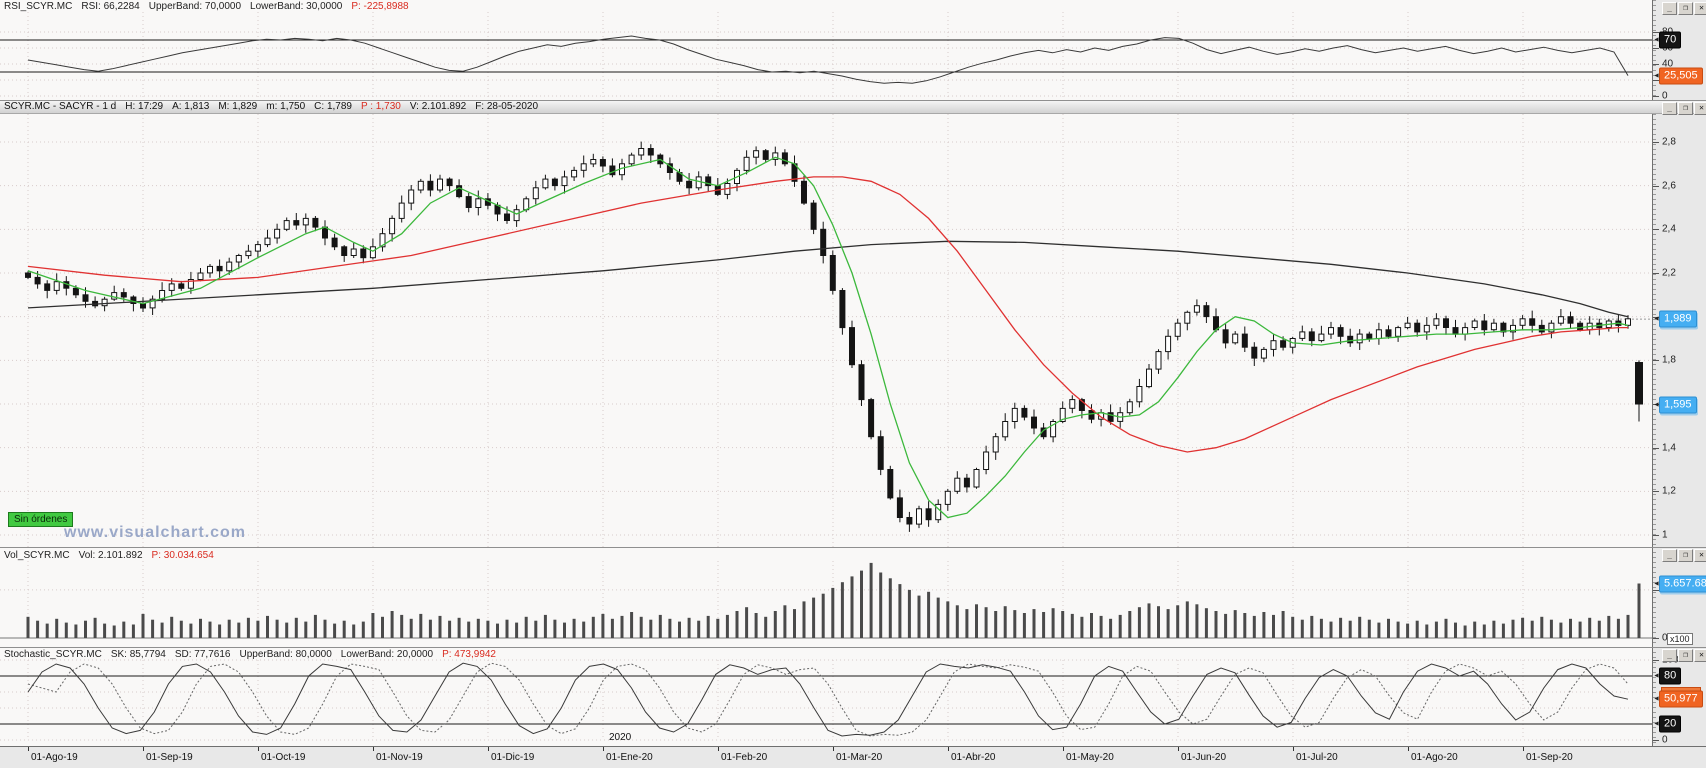 The width and height of the screenshot is (1706, 768). What do you see at coordinates (191, 106) in the screenshot?
I see `quote-open: A: 1,813` at bounding box center [191, 106].